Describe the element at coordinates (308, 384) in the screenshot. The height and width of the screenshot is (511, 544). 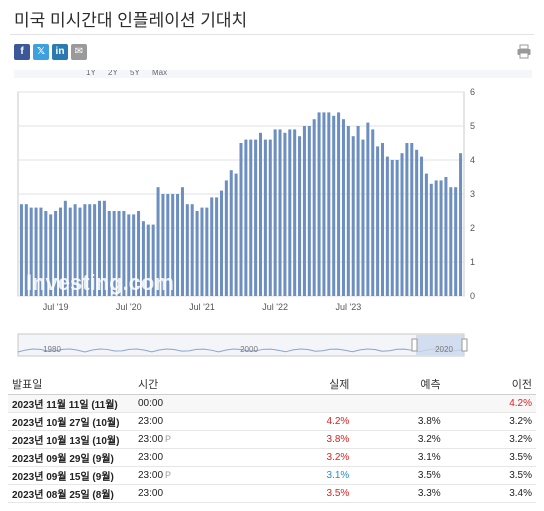
I see `header-actual: 실제` at that location.